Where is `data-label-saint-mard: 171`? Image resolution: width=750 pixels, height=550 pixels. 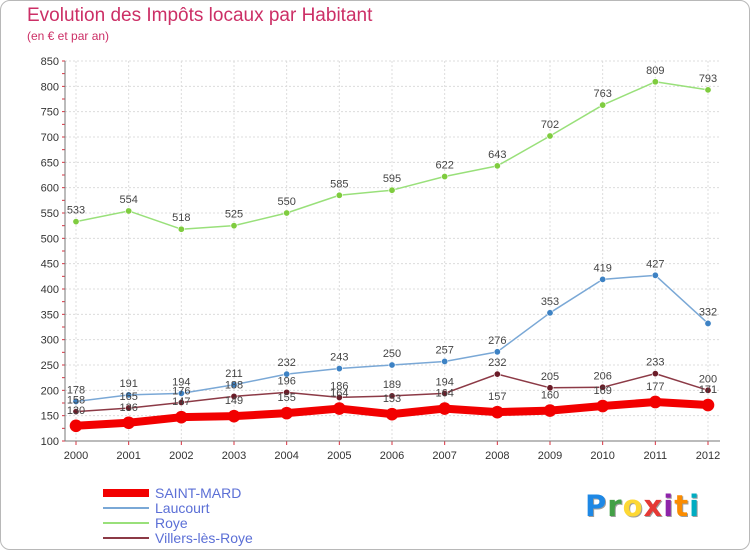 data-label-saint-mard: 171 is located at coordinates (708, 390).